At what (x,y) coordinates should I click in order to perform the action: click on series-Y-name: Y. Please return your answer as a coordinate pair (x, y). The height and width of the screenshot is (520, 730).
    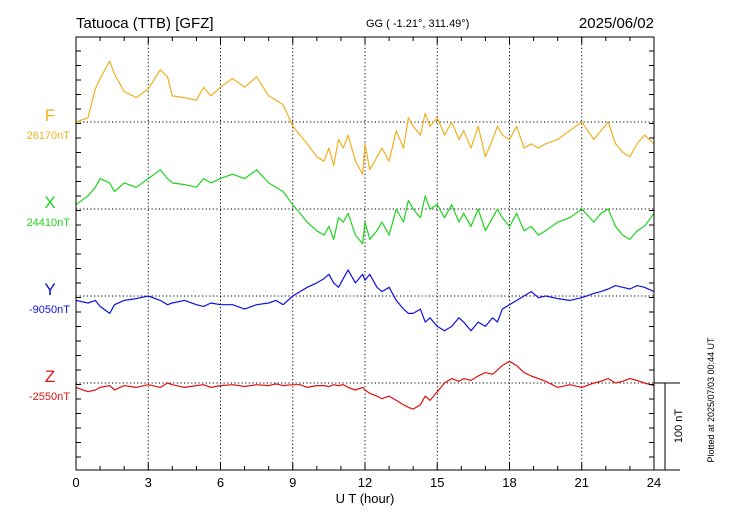
    Looking at the image, I should click on (49, 289).